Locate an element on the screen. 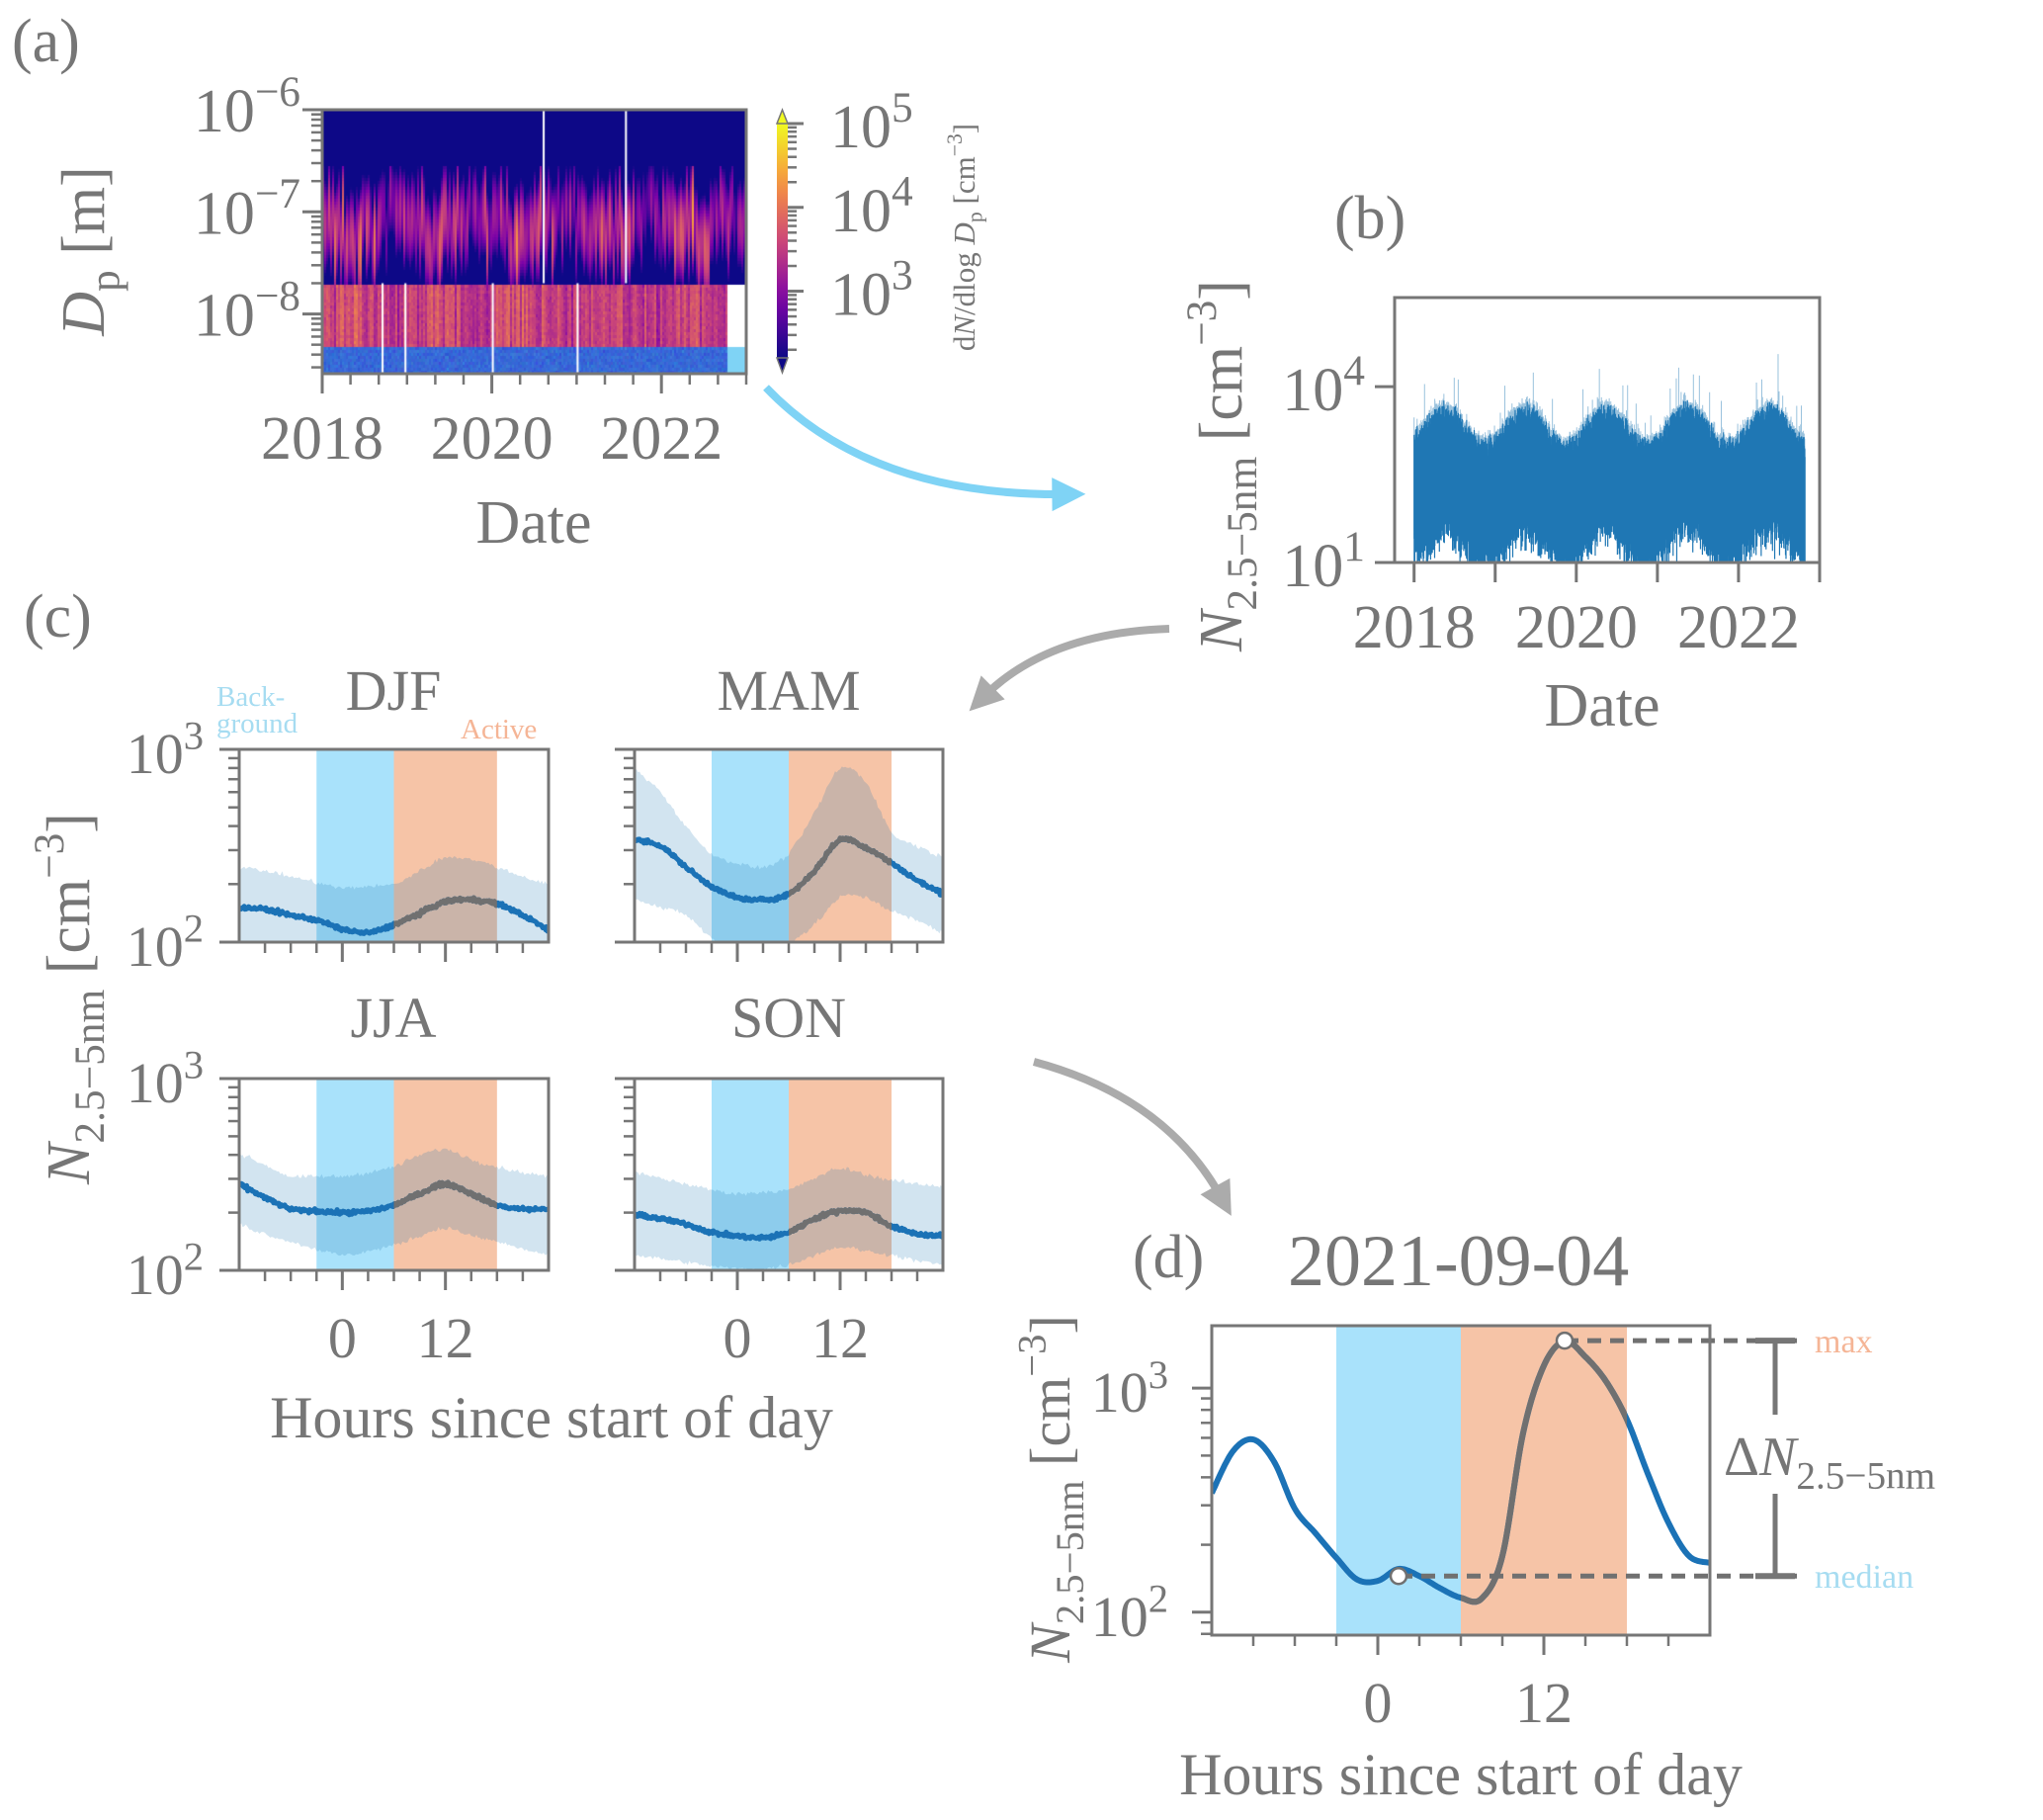 This screenshot has width=2043, height=1820. subplot-title-mam: MAM is located at coordinates (789, 690).